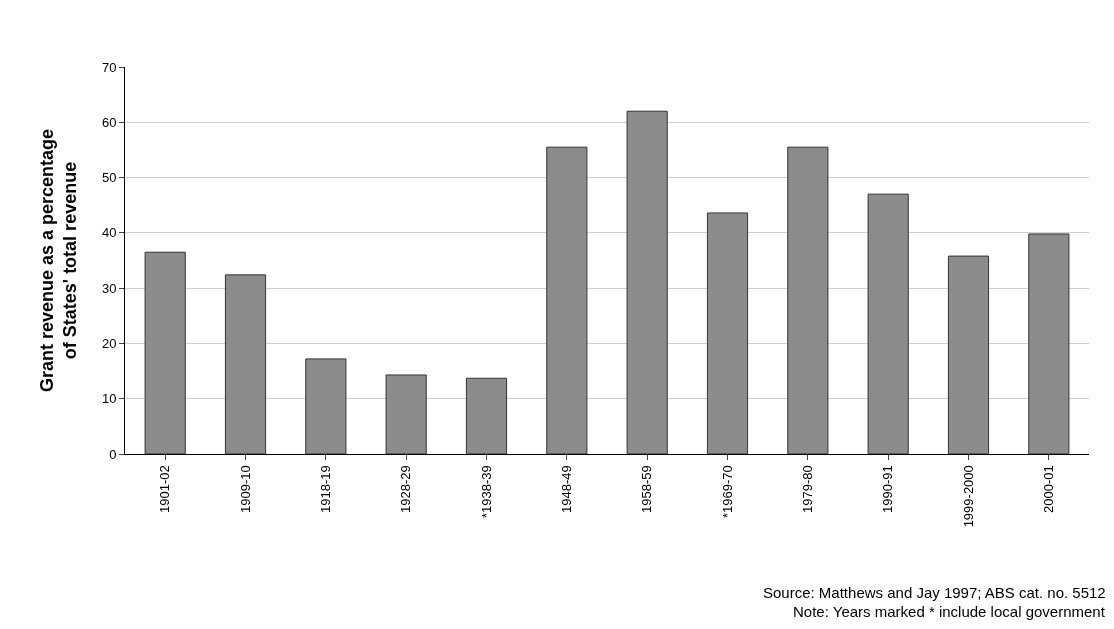  I want to click on y-tick-label: 0, so click(113, 454).